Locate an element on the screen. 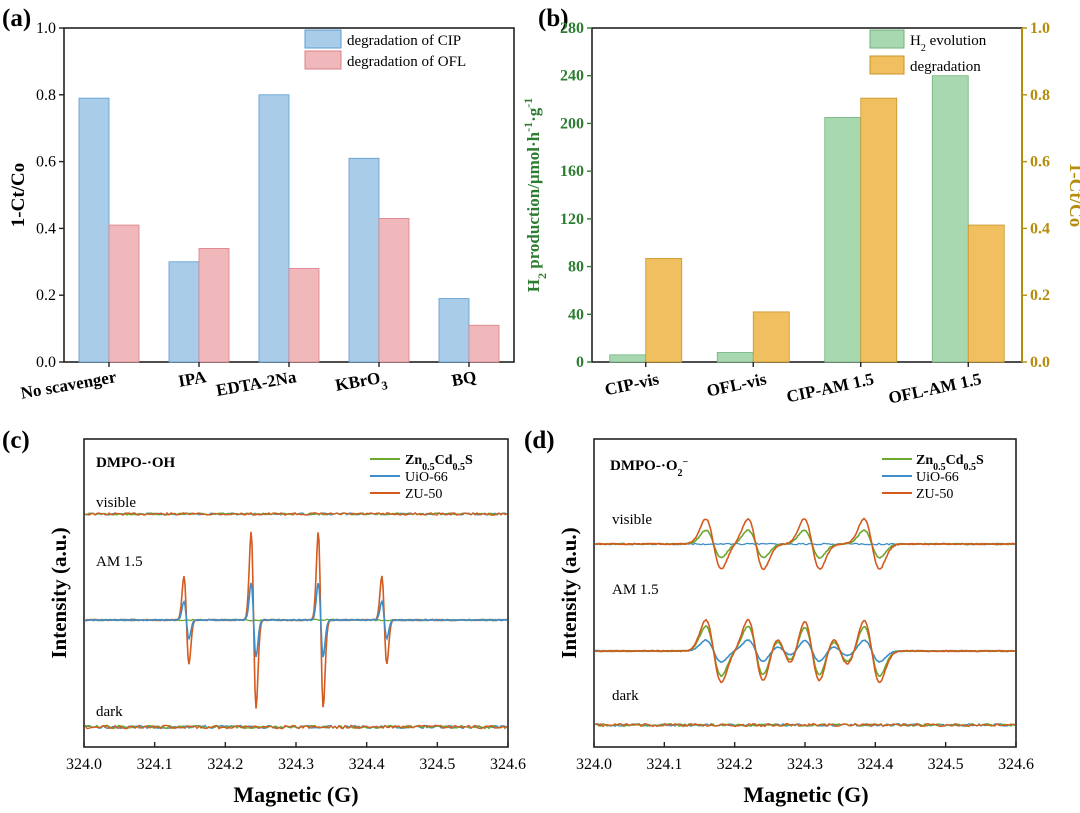 Image resolution: width=1080 pixels, height=813 pixels. a-x-tick-label: IPA is located at coordinates (193, 379).